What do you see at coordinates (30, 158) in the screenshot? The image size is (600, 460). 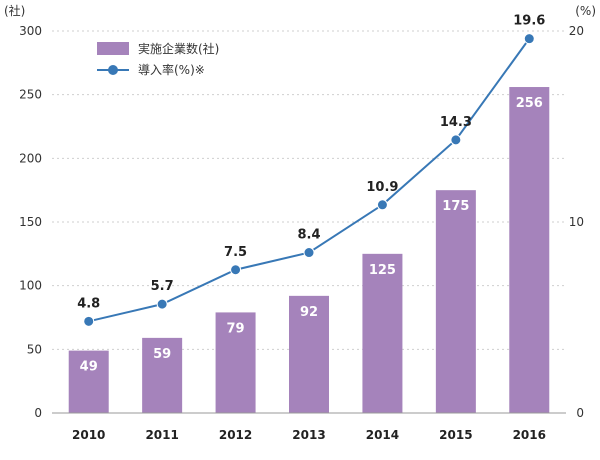 I see `left-tick-label: 200` at bounding box center [30, 158].